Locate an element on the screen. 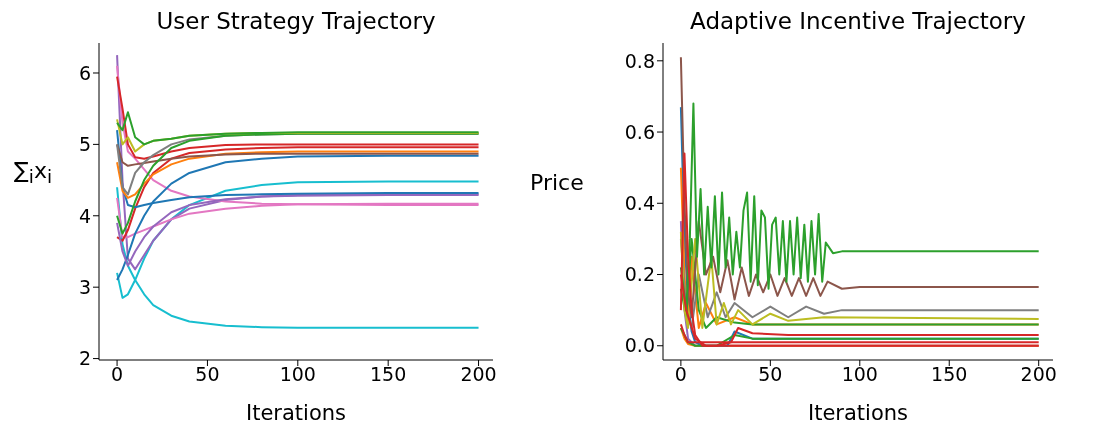 The height and width of the screenshot is (437, 1096). y-tick-label: 0.2 is located at coordinates (639, 274).